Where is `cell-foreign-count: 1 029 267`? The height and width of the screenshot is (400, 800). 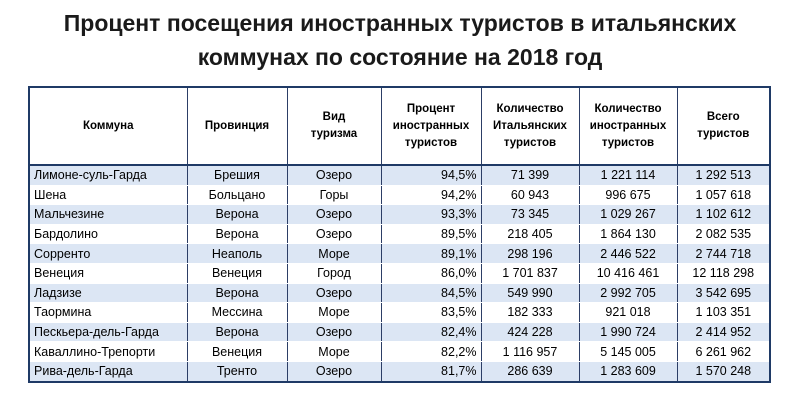 cell-foreign-count: 1 029 267 is located at coordinates (628, 214).